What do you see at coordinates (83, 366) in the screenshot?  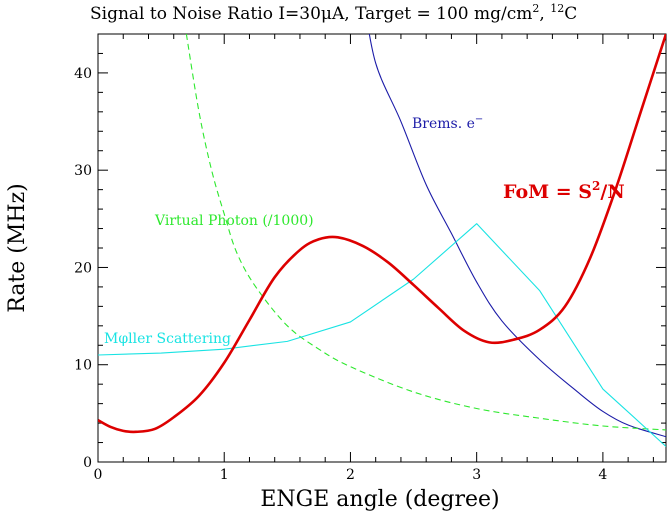 I see `y-tick-label: 10` at bounding box center [83, 366].